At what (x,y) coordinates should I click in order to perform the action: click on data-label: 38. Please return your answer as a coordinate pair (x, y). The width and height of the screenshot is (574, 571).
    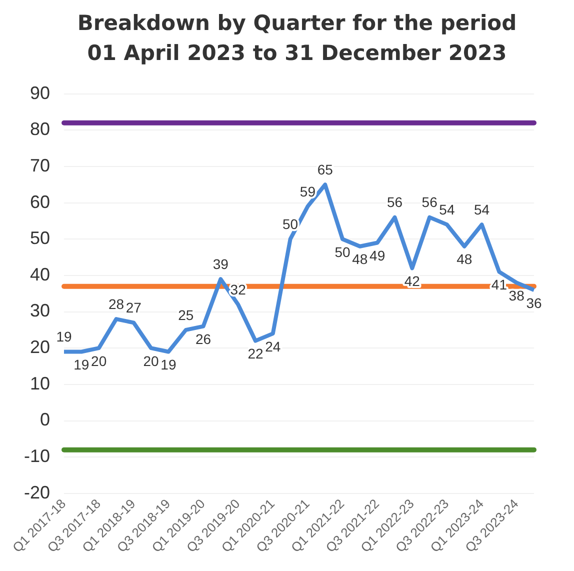
    Looking at the image, I should click on (516, 295).